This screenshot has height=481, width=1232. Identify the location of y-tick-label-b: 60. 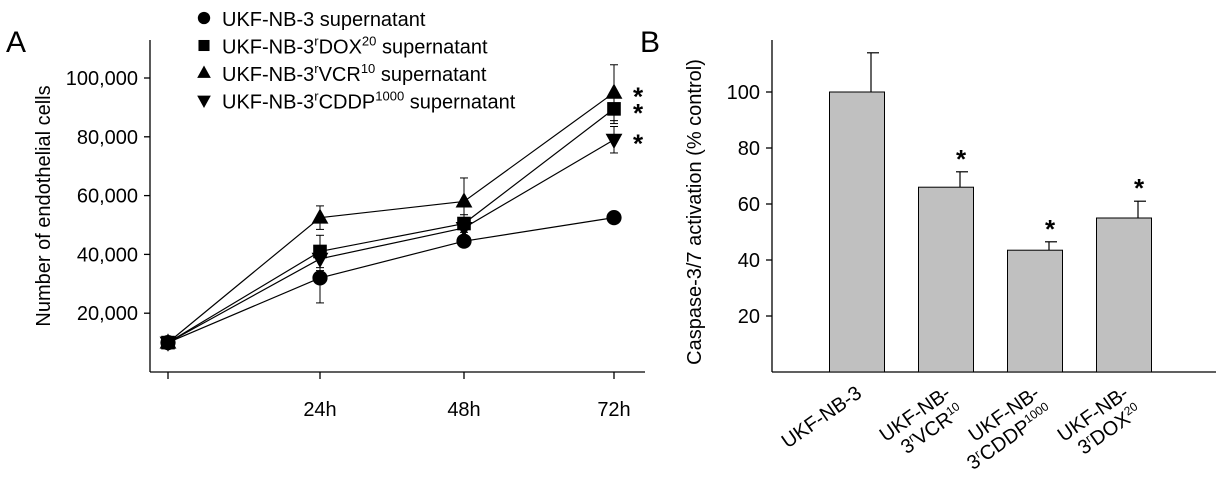
(749, 205).